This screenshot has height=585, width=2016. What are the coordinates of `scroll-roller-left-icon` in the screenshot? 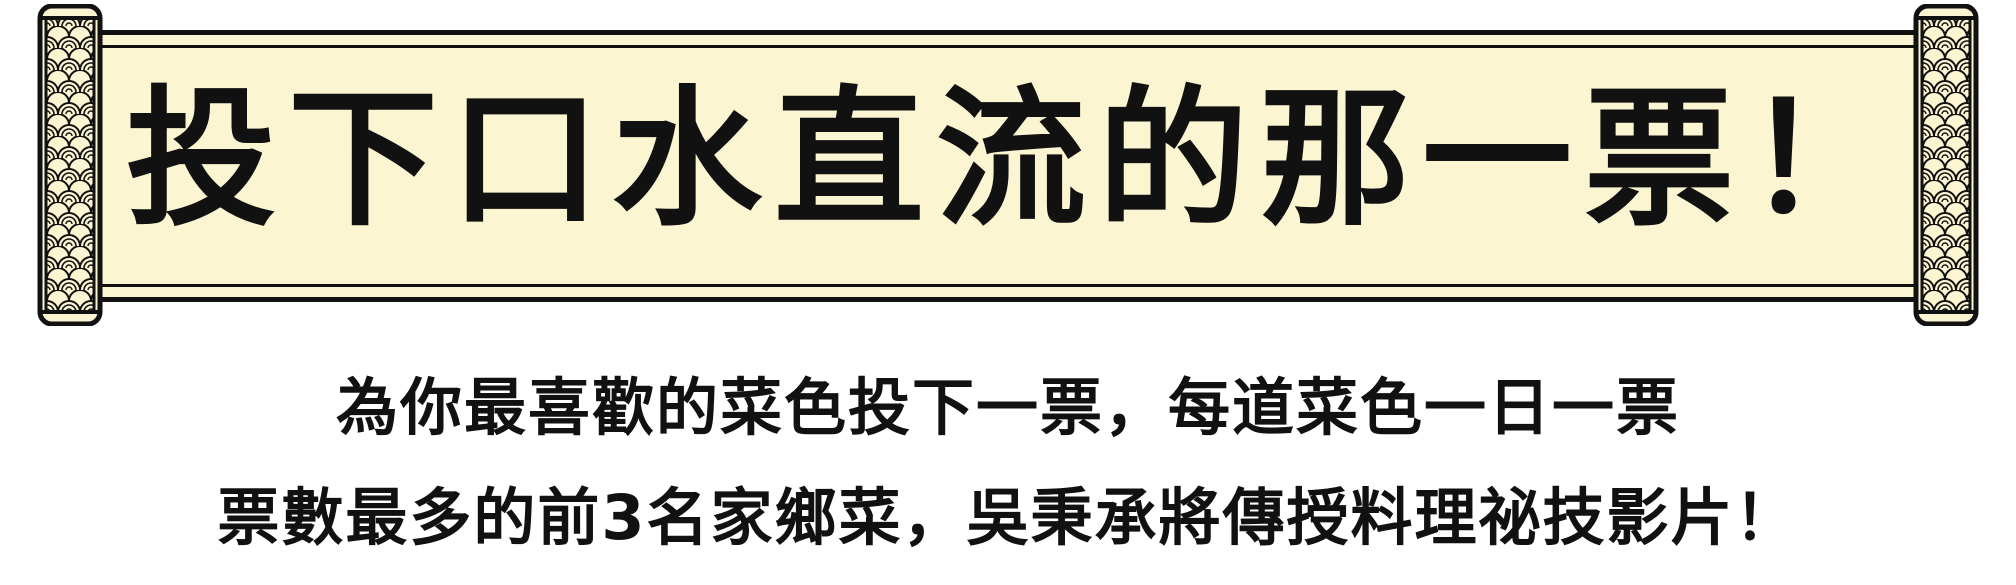 It's located at (70, 165).